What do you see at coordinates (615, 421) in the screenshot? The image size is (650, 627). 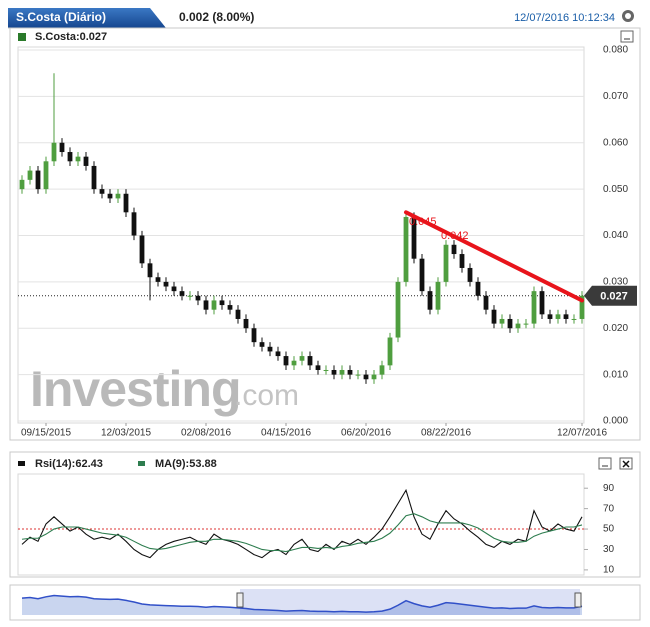 I see `y-tick-label: 0.000` at bounding box center [615, 421].